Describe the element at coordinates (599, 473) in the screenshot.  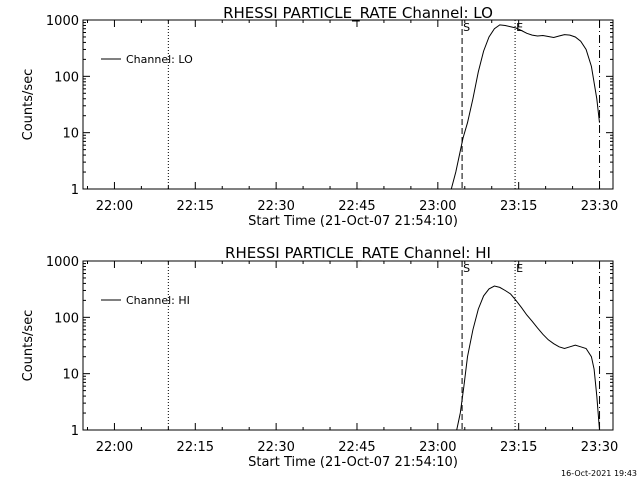
I see `timestamp-stamp: 16-Oct-2021 19:43` at that location.